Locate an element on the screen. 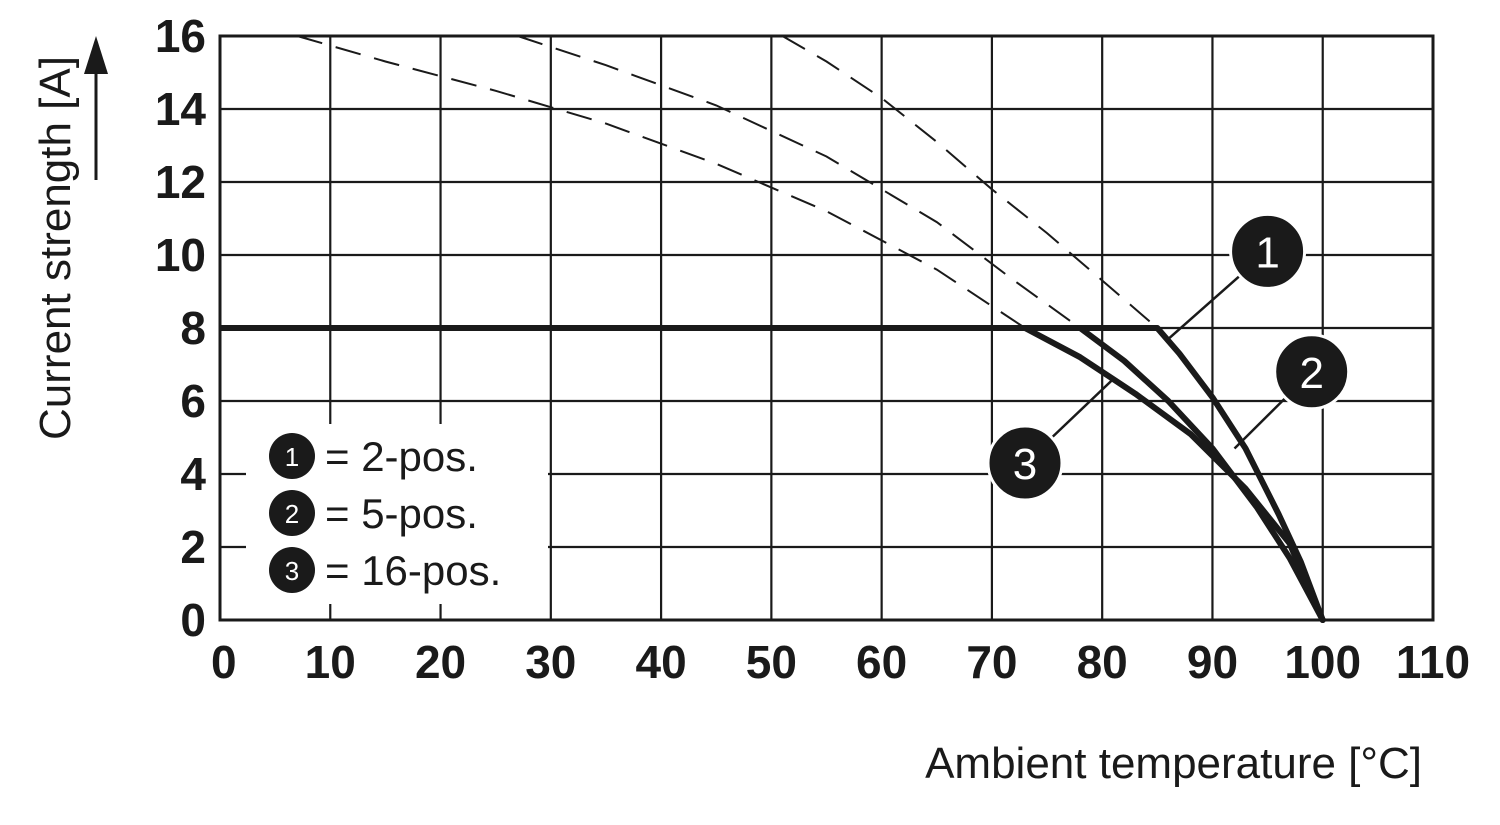 This screenshot has height=825, width=1500. x-tick-label: 50 is located at coordinates (771, 662).